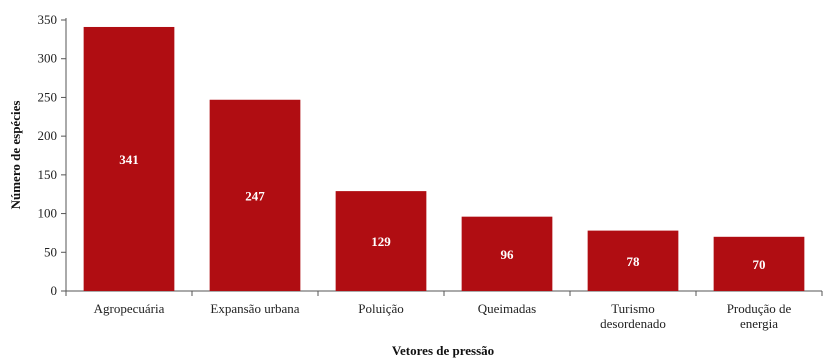 This screenshot has width=827, height=360. I want to click on category-label: Poluição, so click(381, 308).